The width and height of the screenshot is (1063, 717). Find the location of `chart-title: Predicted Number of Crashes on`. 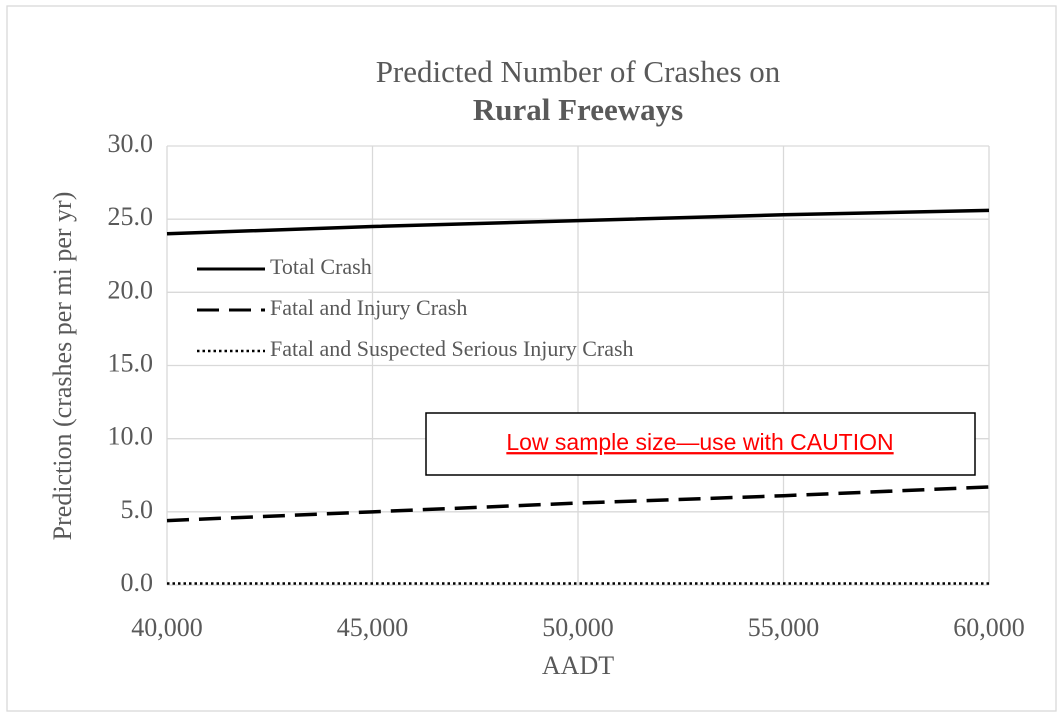

chart-title: Predicted Number of Crashes on is located at coordinates (578, 71).